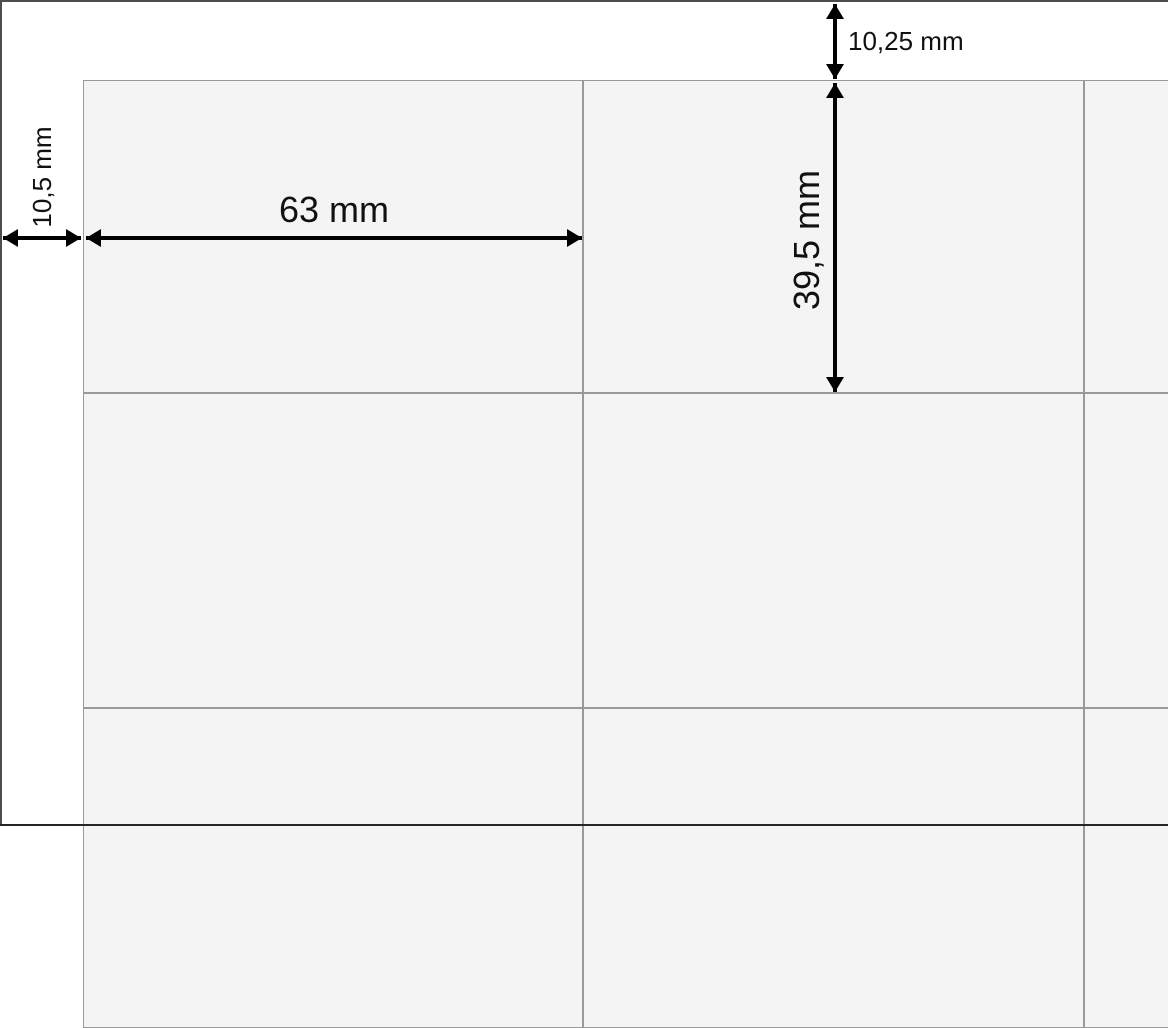 The image size is (1168, 1028). Describe the element at coordinates (906, 41) in the screenshot. I see `top-margin-dimension-label: 10,25 mm` at that location.